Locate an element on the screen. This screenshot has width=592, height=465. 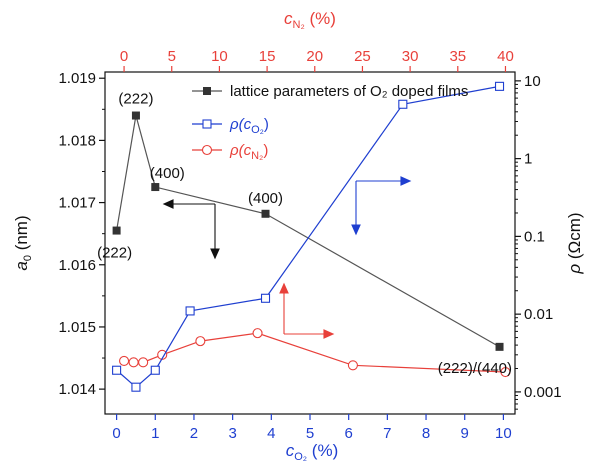
top-tick-label: 10 is located at coordinates (219, 56).